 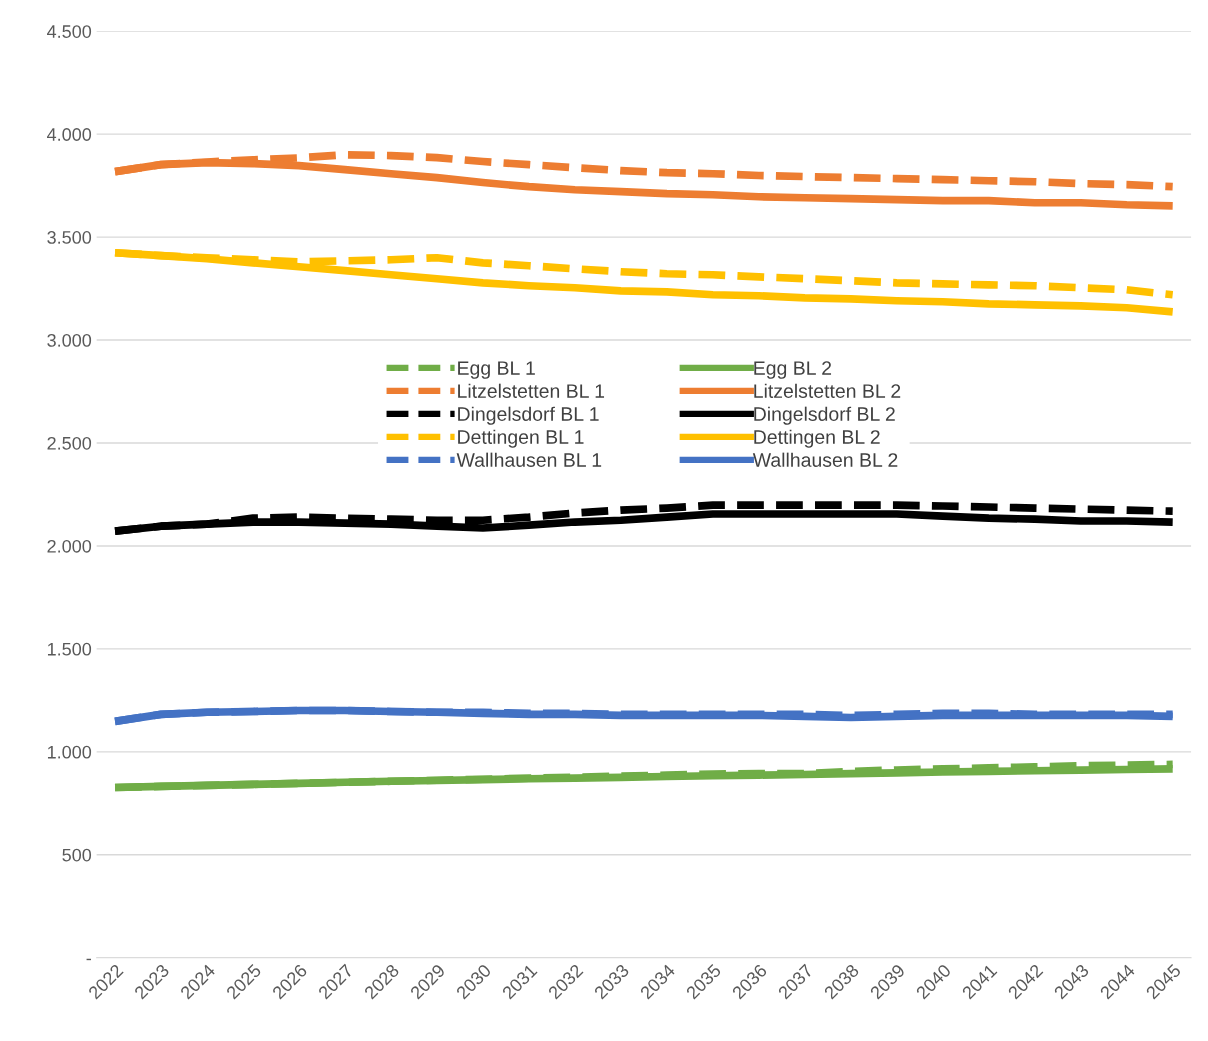 What do you see at coordinates (521, 438) in the screenshot?
I see `legend-label: Dettingen BL 1` at bounding box center [521, 438].